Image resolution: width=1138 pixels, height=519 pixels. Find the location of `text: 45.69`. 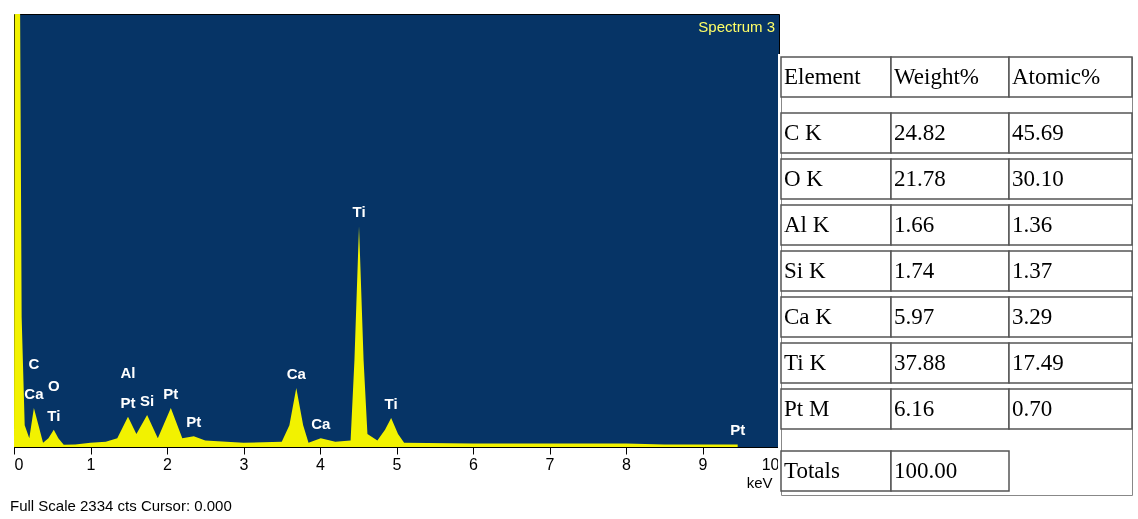

text: 45.69 is located at coordinates (1038, 132).